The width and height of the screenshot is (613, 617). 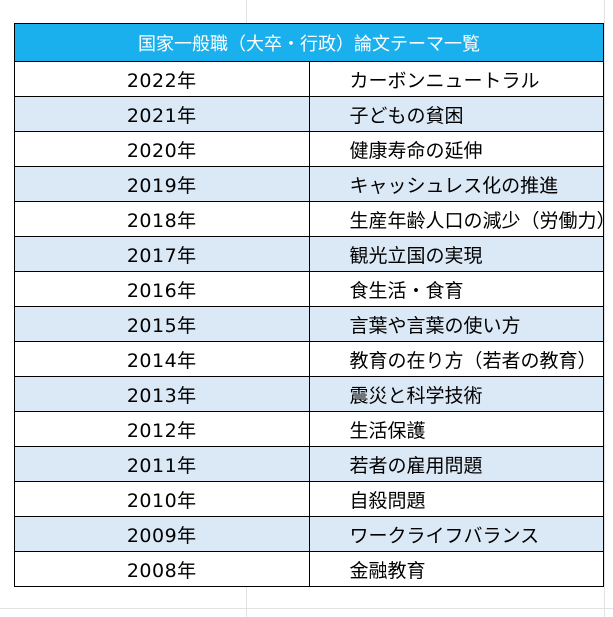 What do you see at coordinates (456, 79) in the screenshot?
I see `theme-cell: カーボンニュートラル` at bounding box center [456, 79].